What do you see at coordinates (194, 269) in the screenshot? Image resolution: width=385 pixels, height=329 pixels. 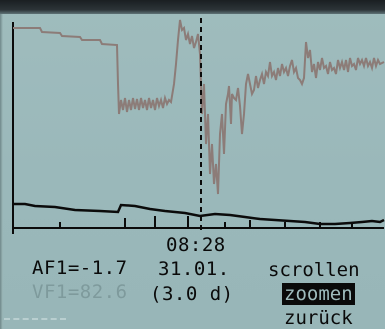 I see `cursor-date: 31.01.` at bounding box center [194, 269].